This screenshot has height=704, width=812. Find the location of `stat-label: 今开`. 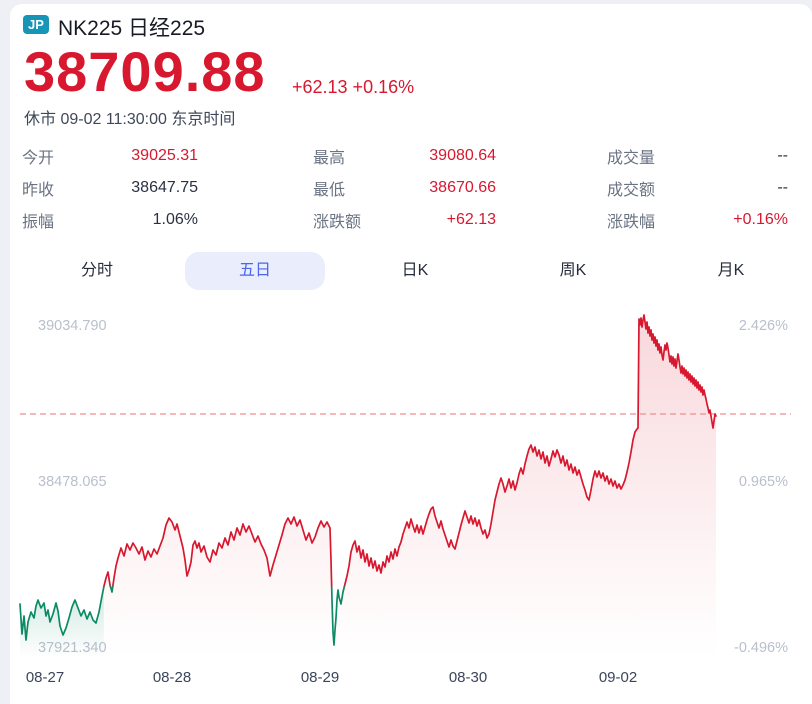

stat-label: 今开 is located at coordinates (38, 158).